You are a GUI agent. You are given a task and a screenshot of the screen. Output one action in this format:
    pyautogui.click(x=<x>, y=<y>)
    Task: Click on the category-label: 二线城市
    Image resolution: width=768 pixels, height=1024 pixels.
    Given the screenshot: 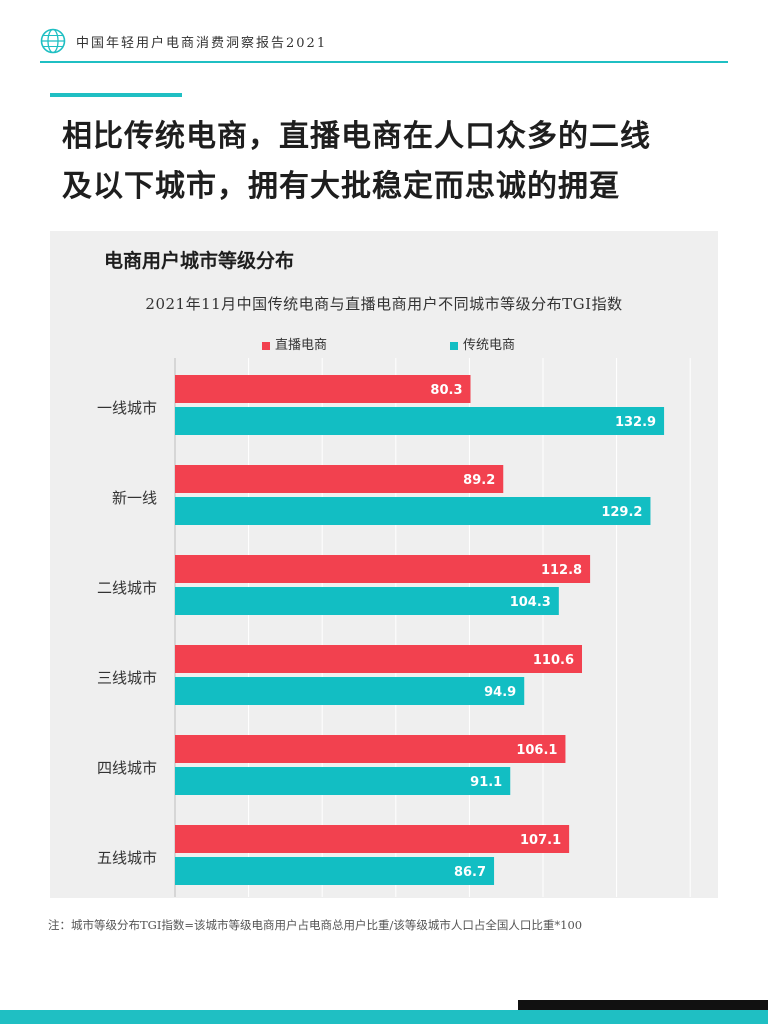 What is the action you would take?
    pyautogui.click(x=127, y=588)
    